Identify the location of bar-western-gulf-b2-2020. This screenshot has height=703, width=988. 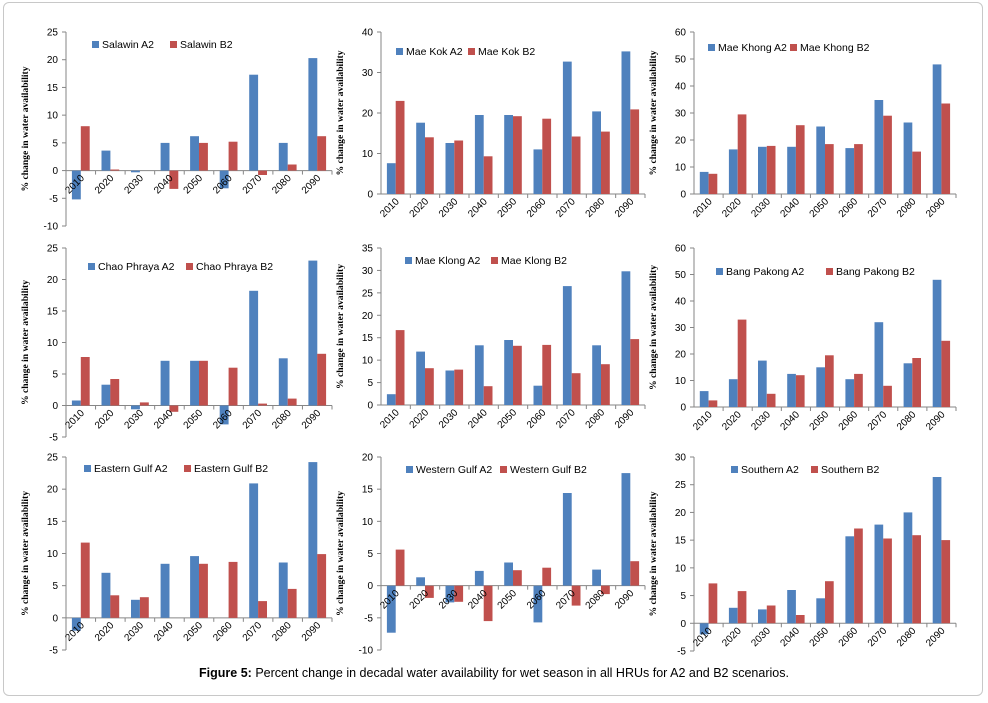
(429, 591).